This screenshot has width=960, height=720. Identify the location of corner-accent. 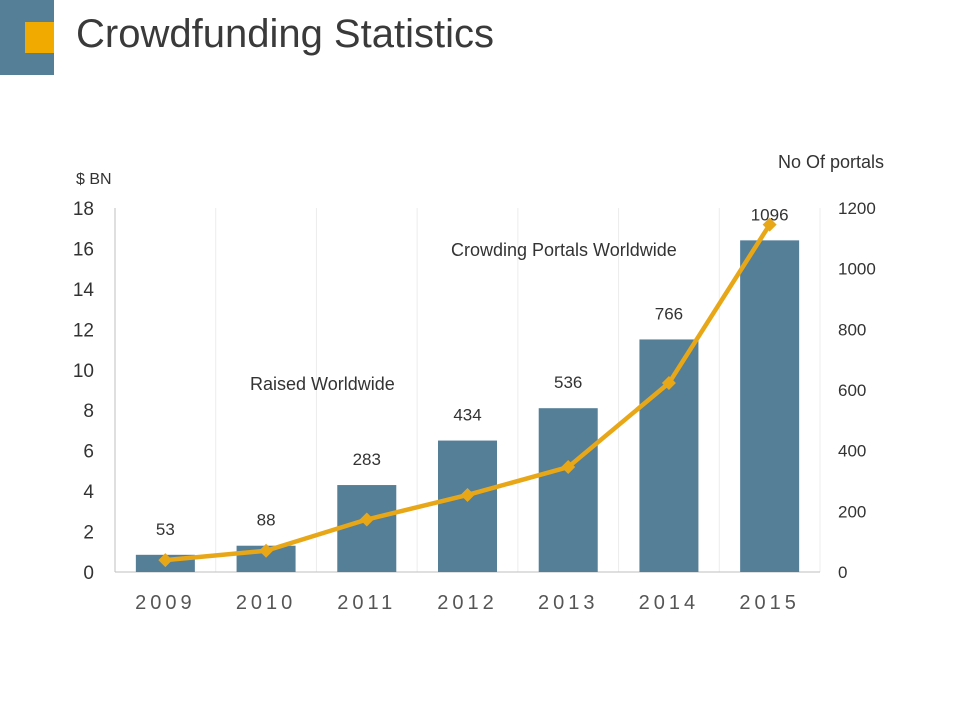
(39, 37).